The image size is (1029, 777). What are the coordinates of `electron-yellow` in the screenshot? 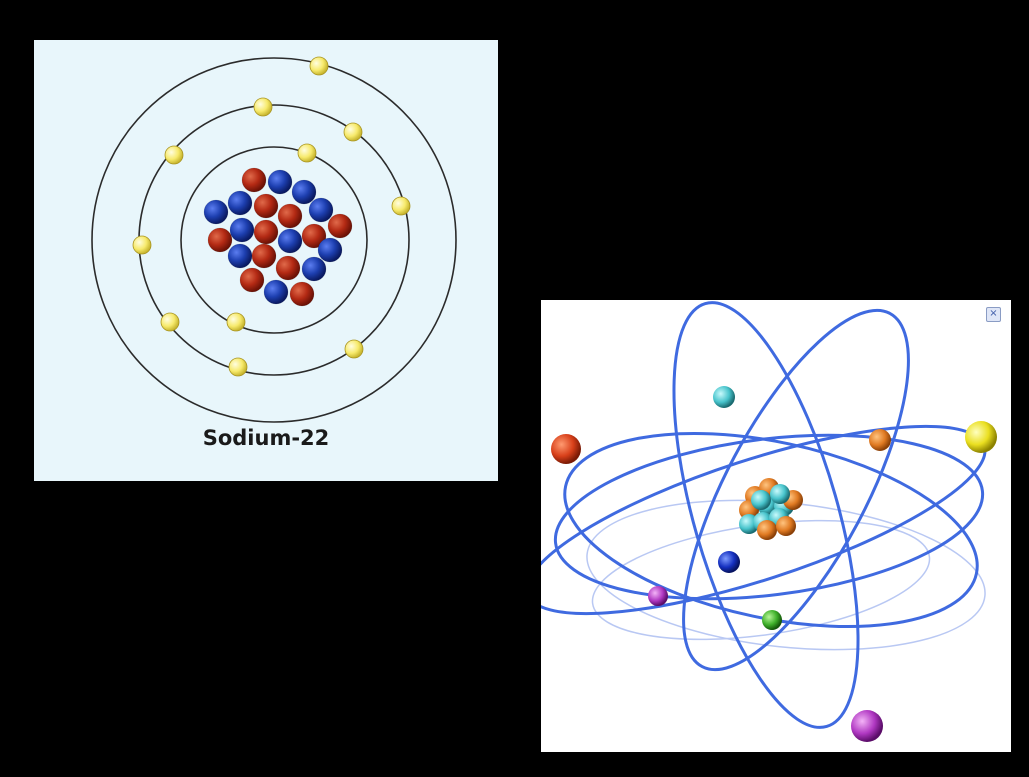 It's located at (981, 437).